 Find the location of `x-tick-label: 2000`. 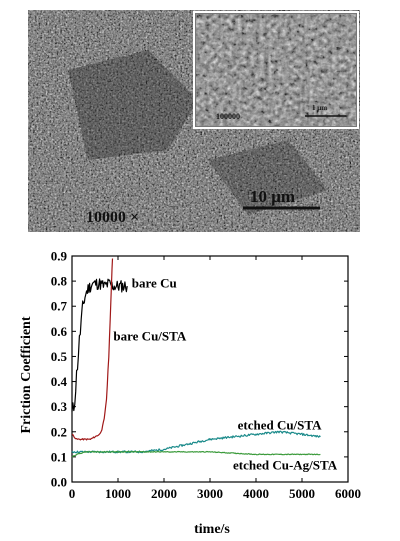

x-tick-label: 2000 is located at coordinates (164, 493).